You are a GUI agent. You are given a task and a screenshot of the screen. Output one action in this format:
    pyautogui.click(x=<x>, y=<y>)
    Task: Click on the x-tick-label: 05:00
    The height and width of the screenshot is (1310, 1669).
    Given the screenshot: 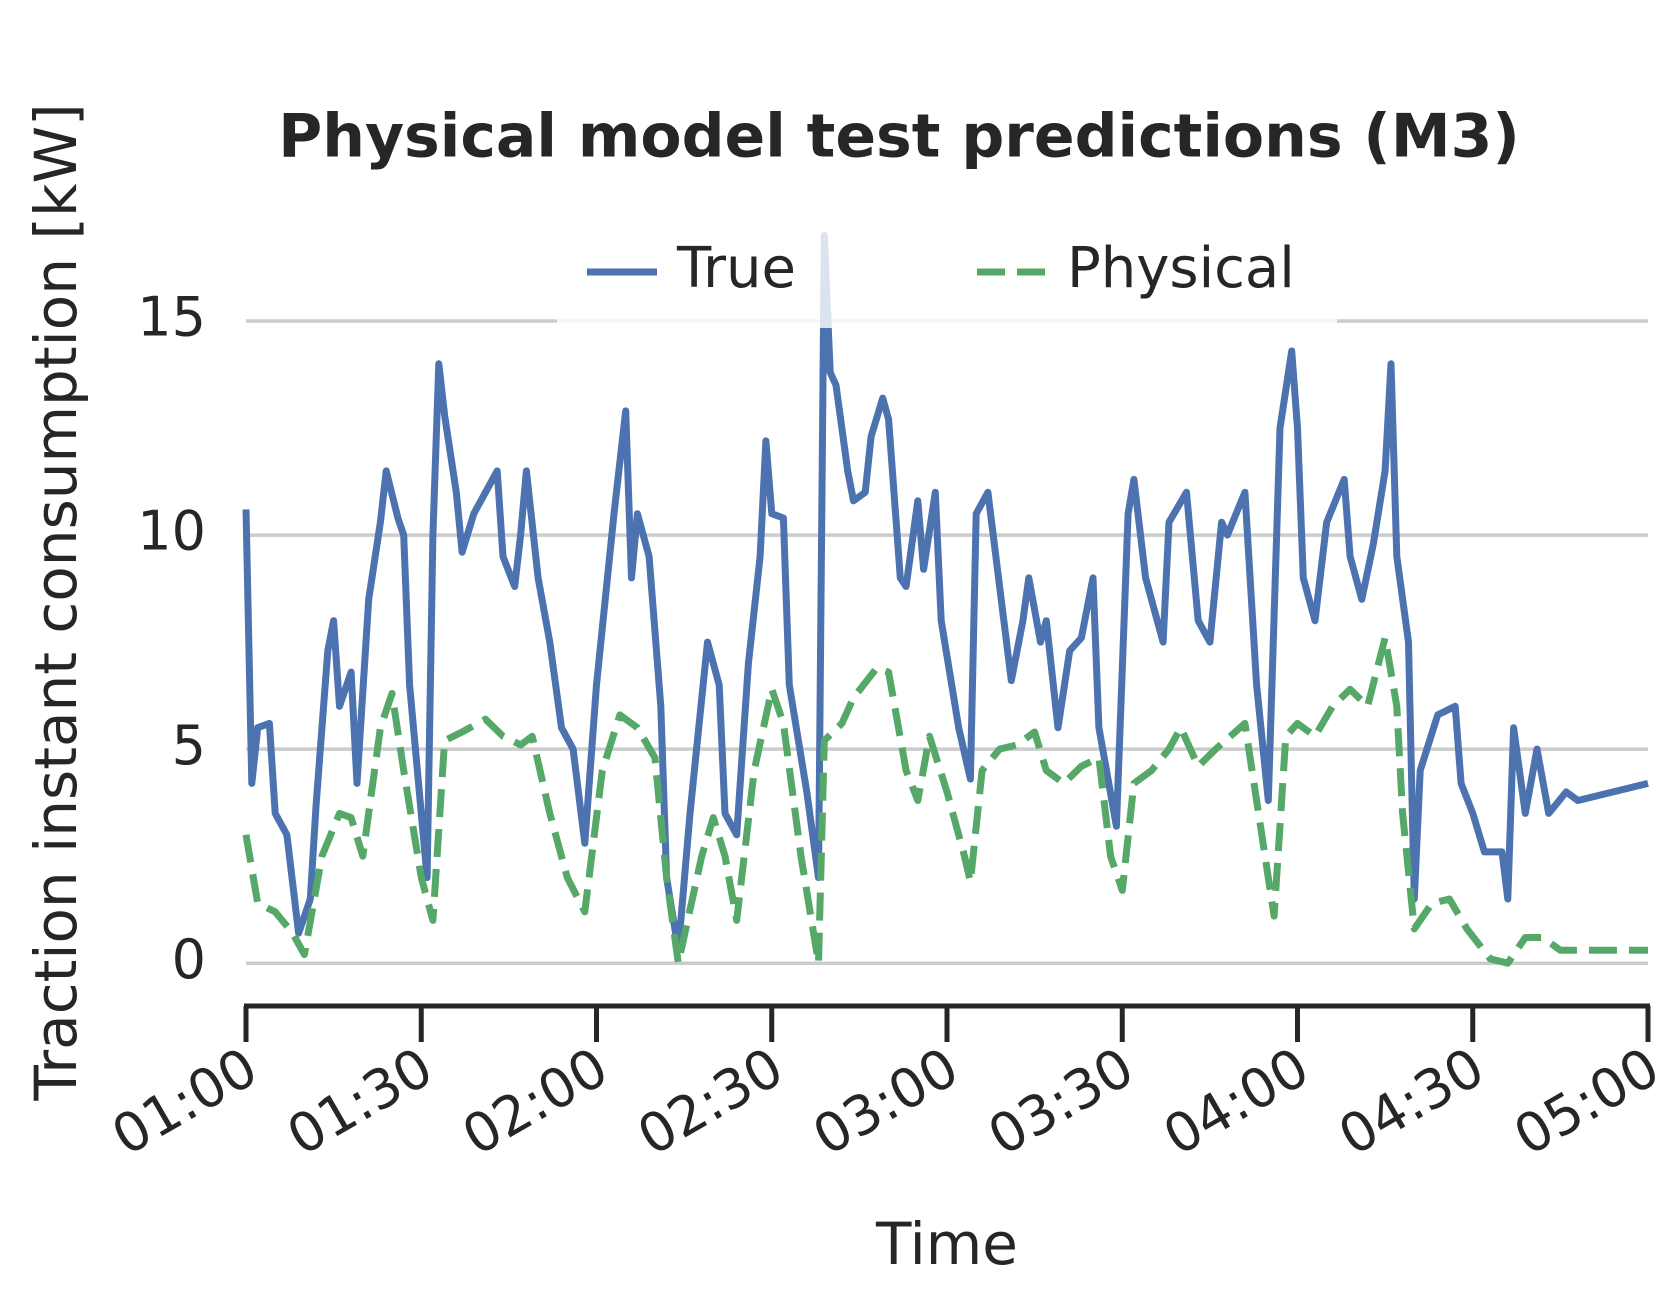 What is the action you would take?
    pyautogui.click(x=1586, y=1101)
    